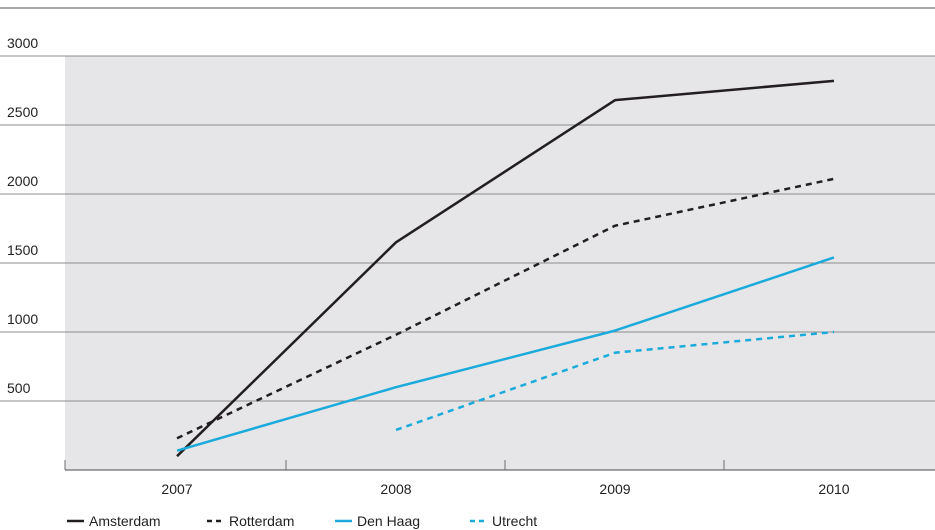 This screenshot has height=530, width=935. What do you see at coordinates (22, 250) in the screenshot?
I see `y-tick-label: 1500` at bounding box center [22, 250].